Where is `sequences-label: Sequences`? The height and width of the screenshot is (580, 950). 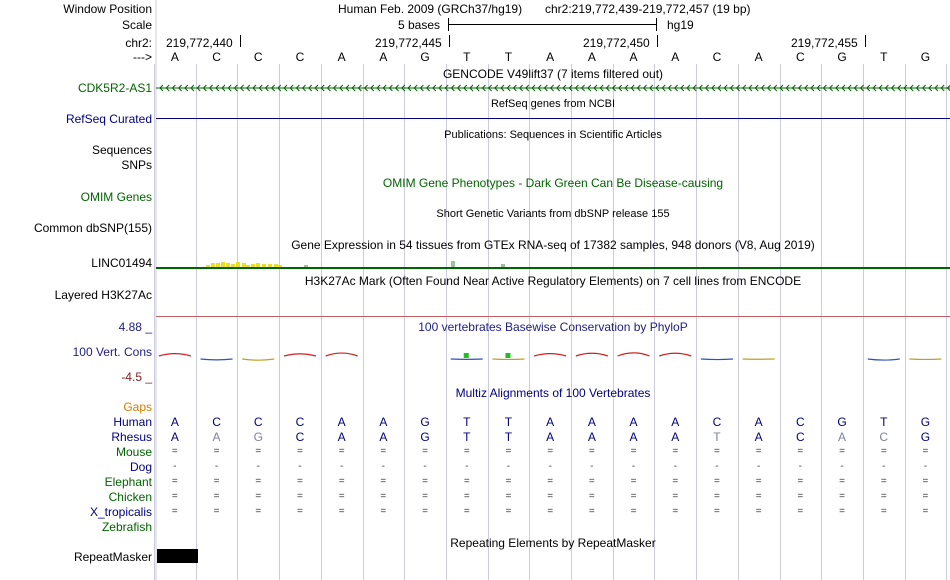 sequences-label: Sequences is located at coordinates (121, 150).